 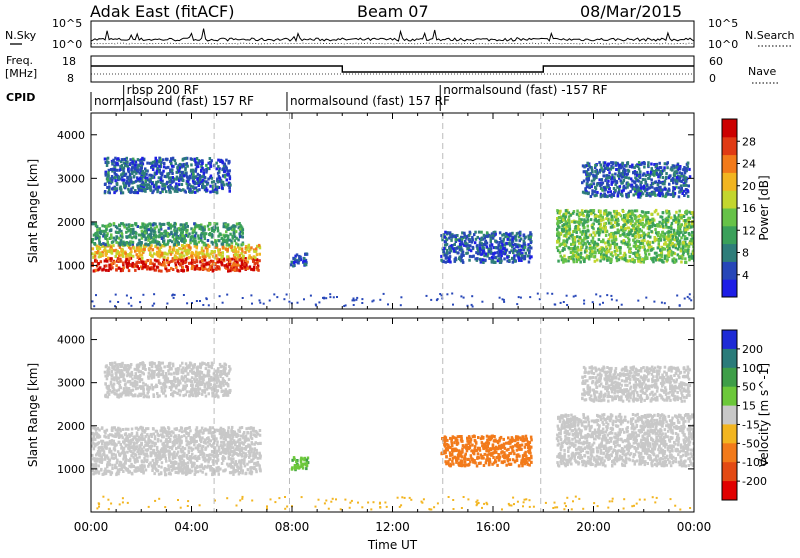 I want to click on ylabel: Slant Range [km], so click(x=33, y=211).